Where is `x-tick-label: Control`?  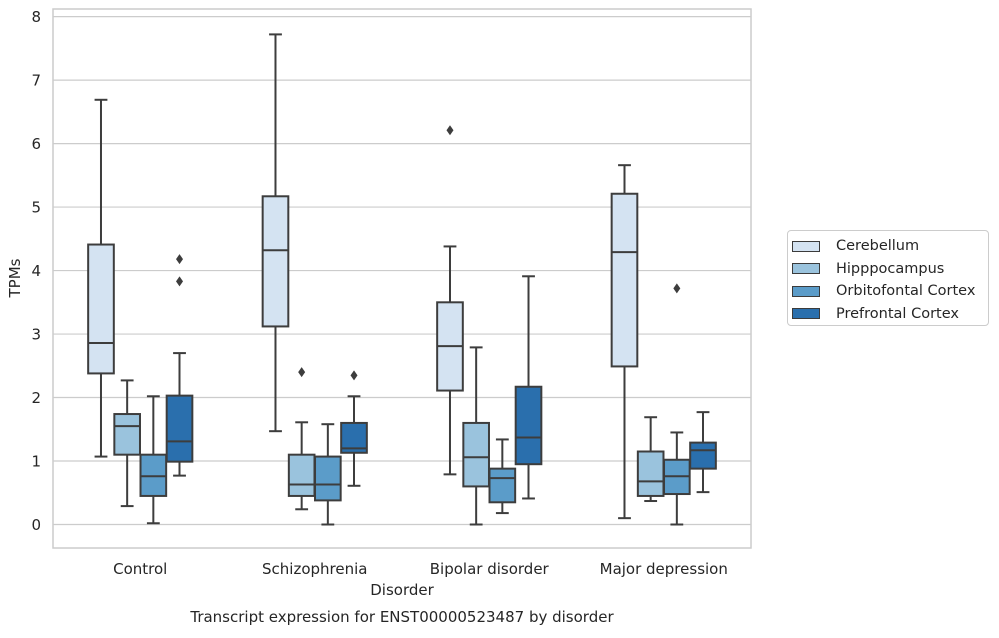 x-tick-label: Control is located at coordinates (140, 569).